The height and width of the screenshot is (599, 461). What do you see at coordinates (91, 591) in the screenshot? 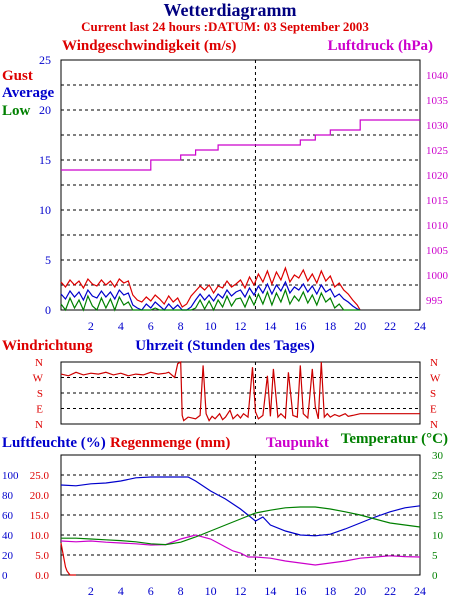
I see `humidity-x-tick: 2` at bounding box center [91, 591].